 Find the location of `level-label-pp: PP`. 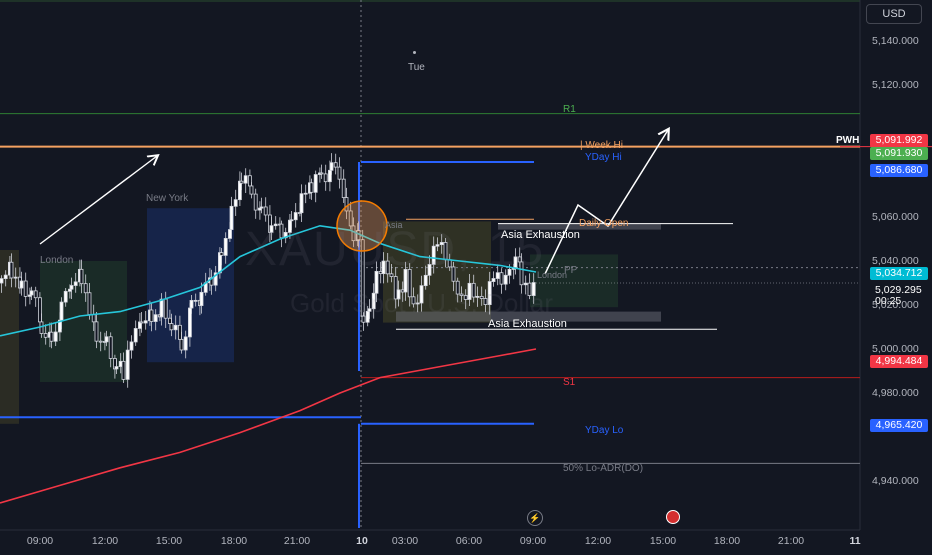

level-label-pp: PP is located at coordinates (571, 270).